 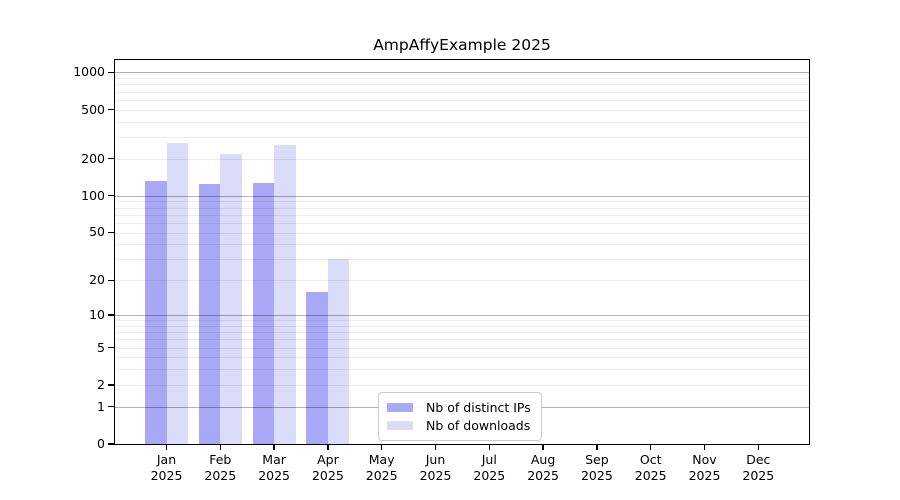 What do you see at coordinates (381, 459) in the screenshot?
I see `x-tick-month: May` at bounding box center [381, 459].